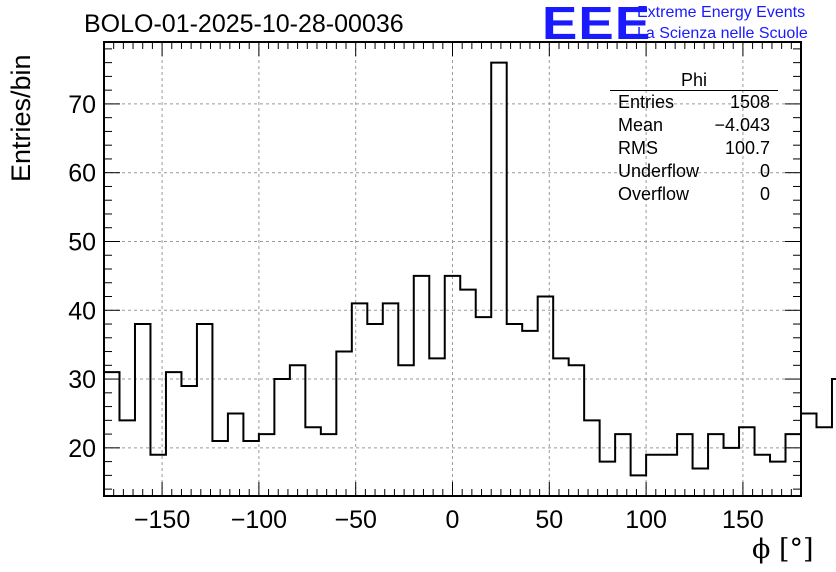  What do you see at coordinates (82, 105) in the screenshot?
I see `y-tick-label: 70` at bounding box center [82, 105].